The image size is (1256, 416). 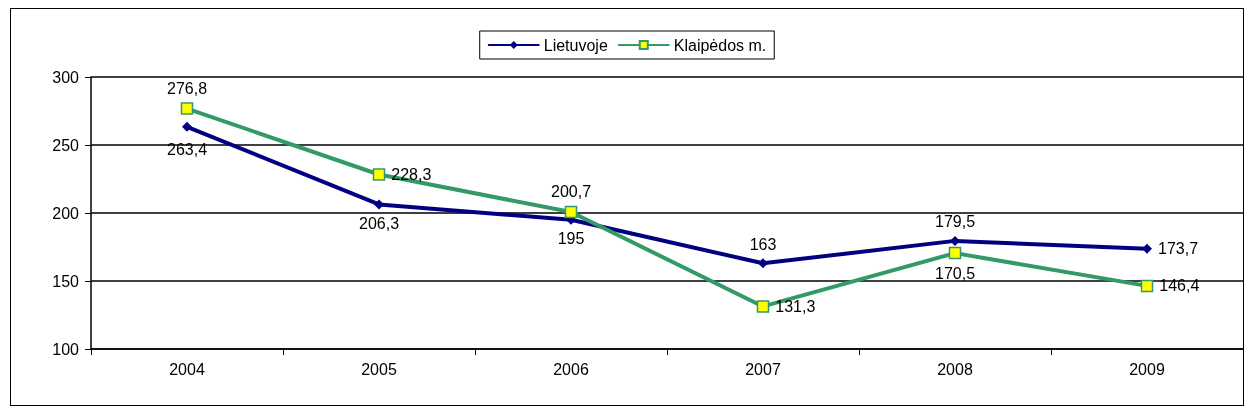 I want to click on y-tick-label: 300, so click(x=66, y=77).